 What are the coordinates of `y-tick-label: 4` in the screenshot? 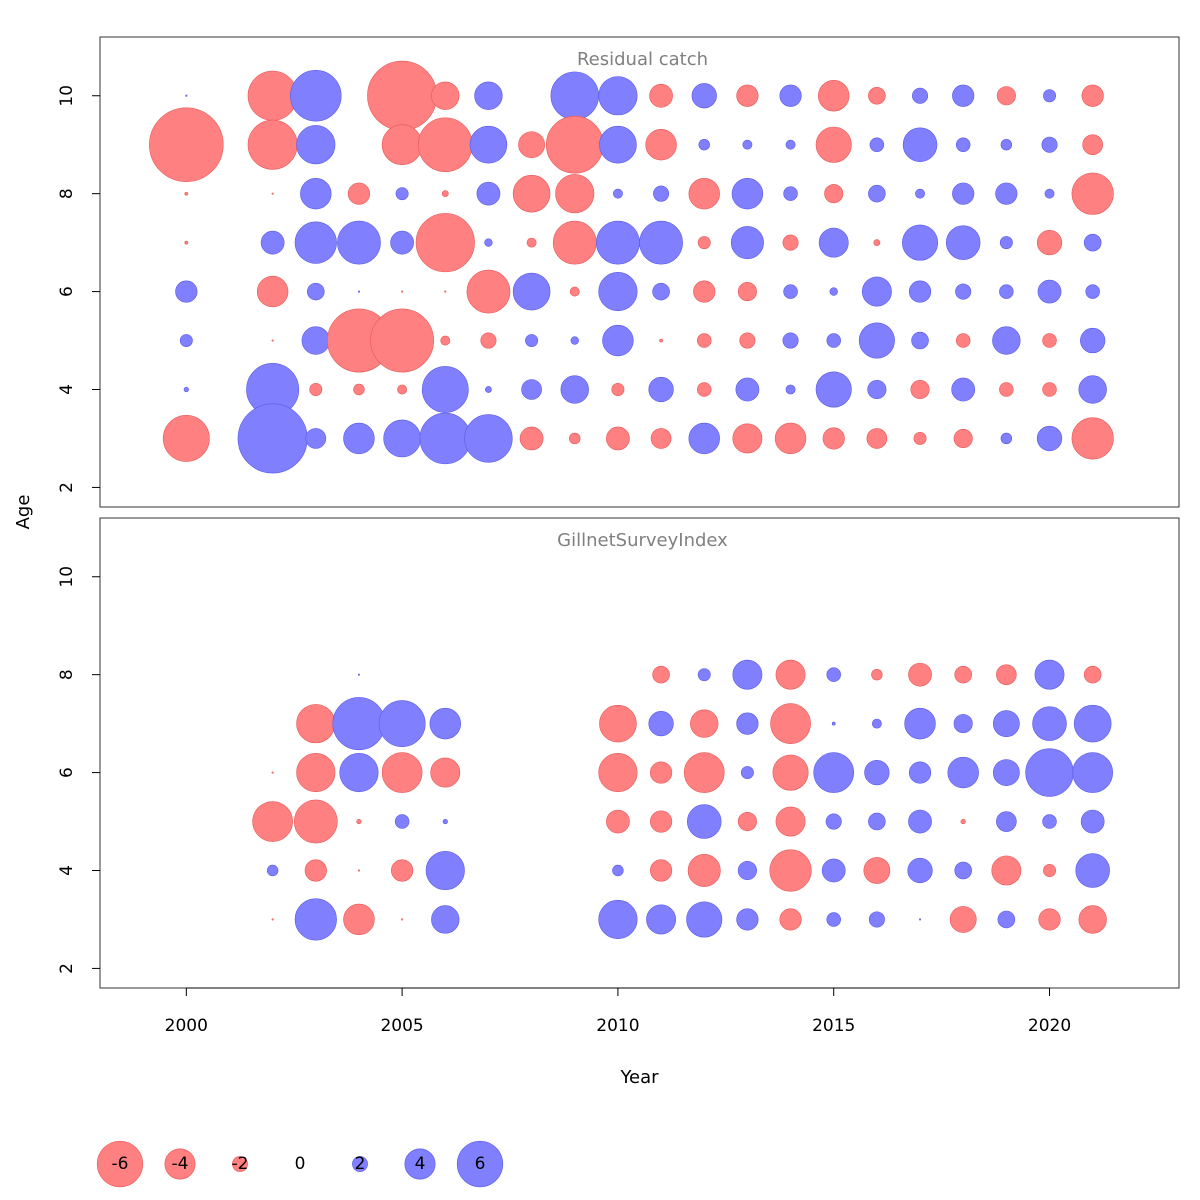 It's located at (67, 870).